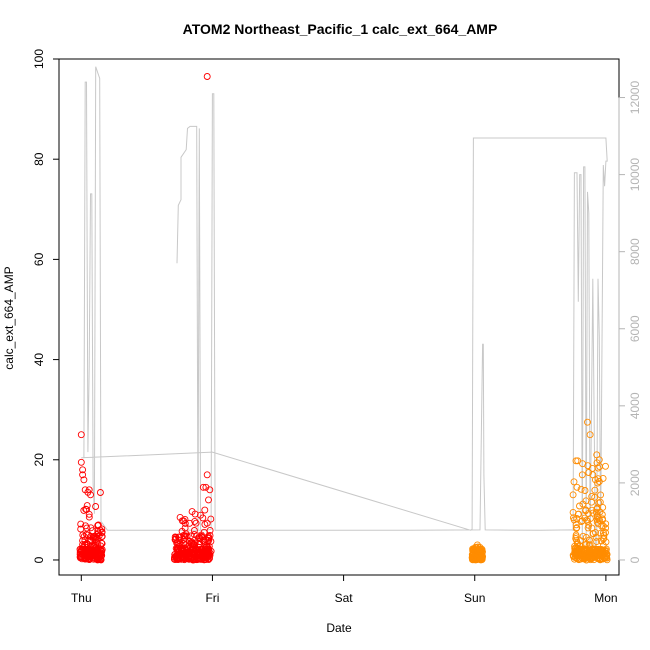  What do you see at coordinates (635, 98) in the screenshot?
I see `y2-tick-label: 12000` at bounding box center [635, 98].